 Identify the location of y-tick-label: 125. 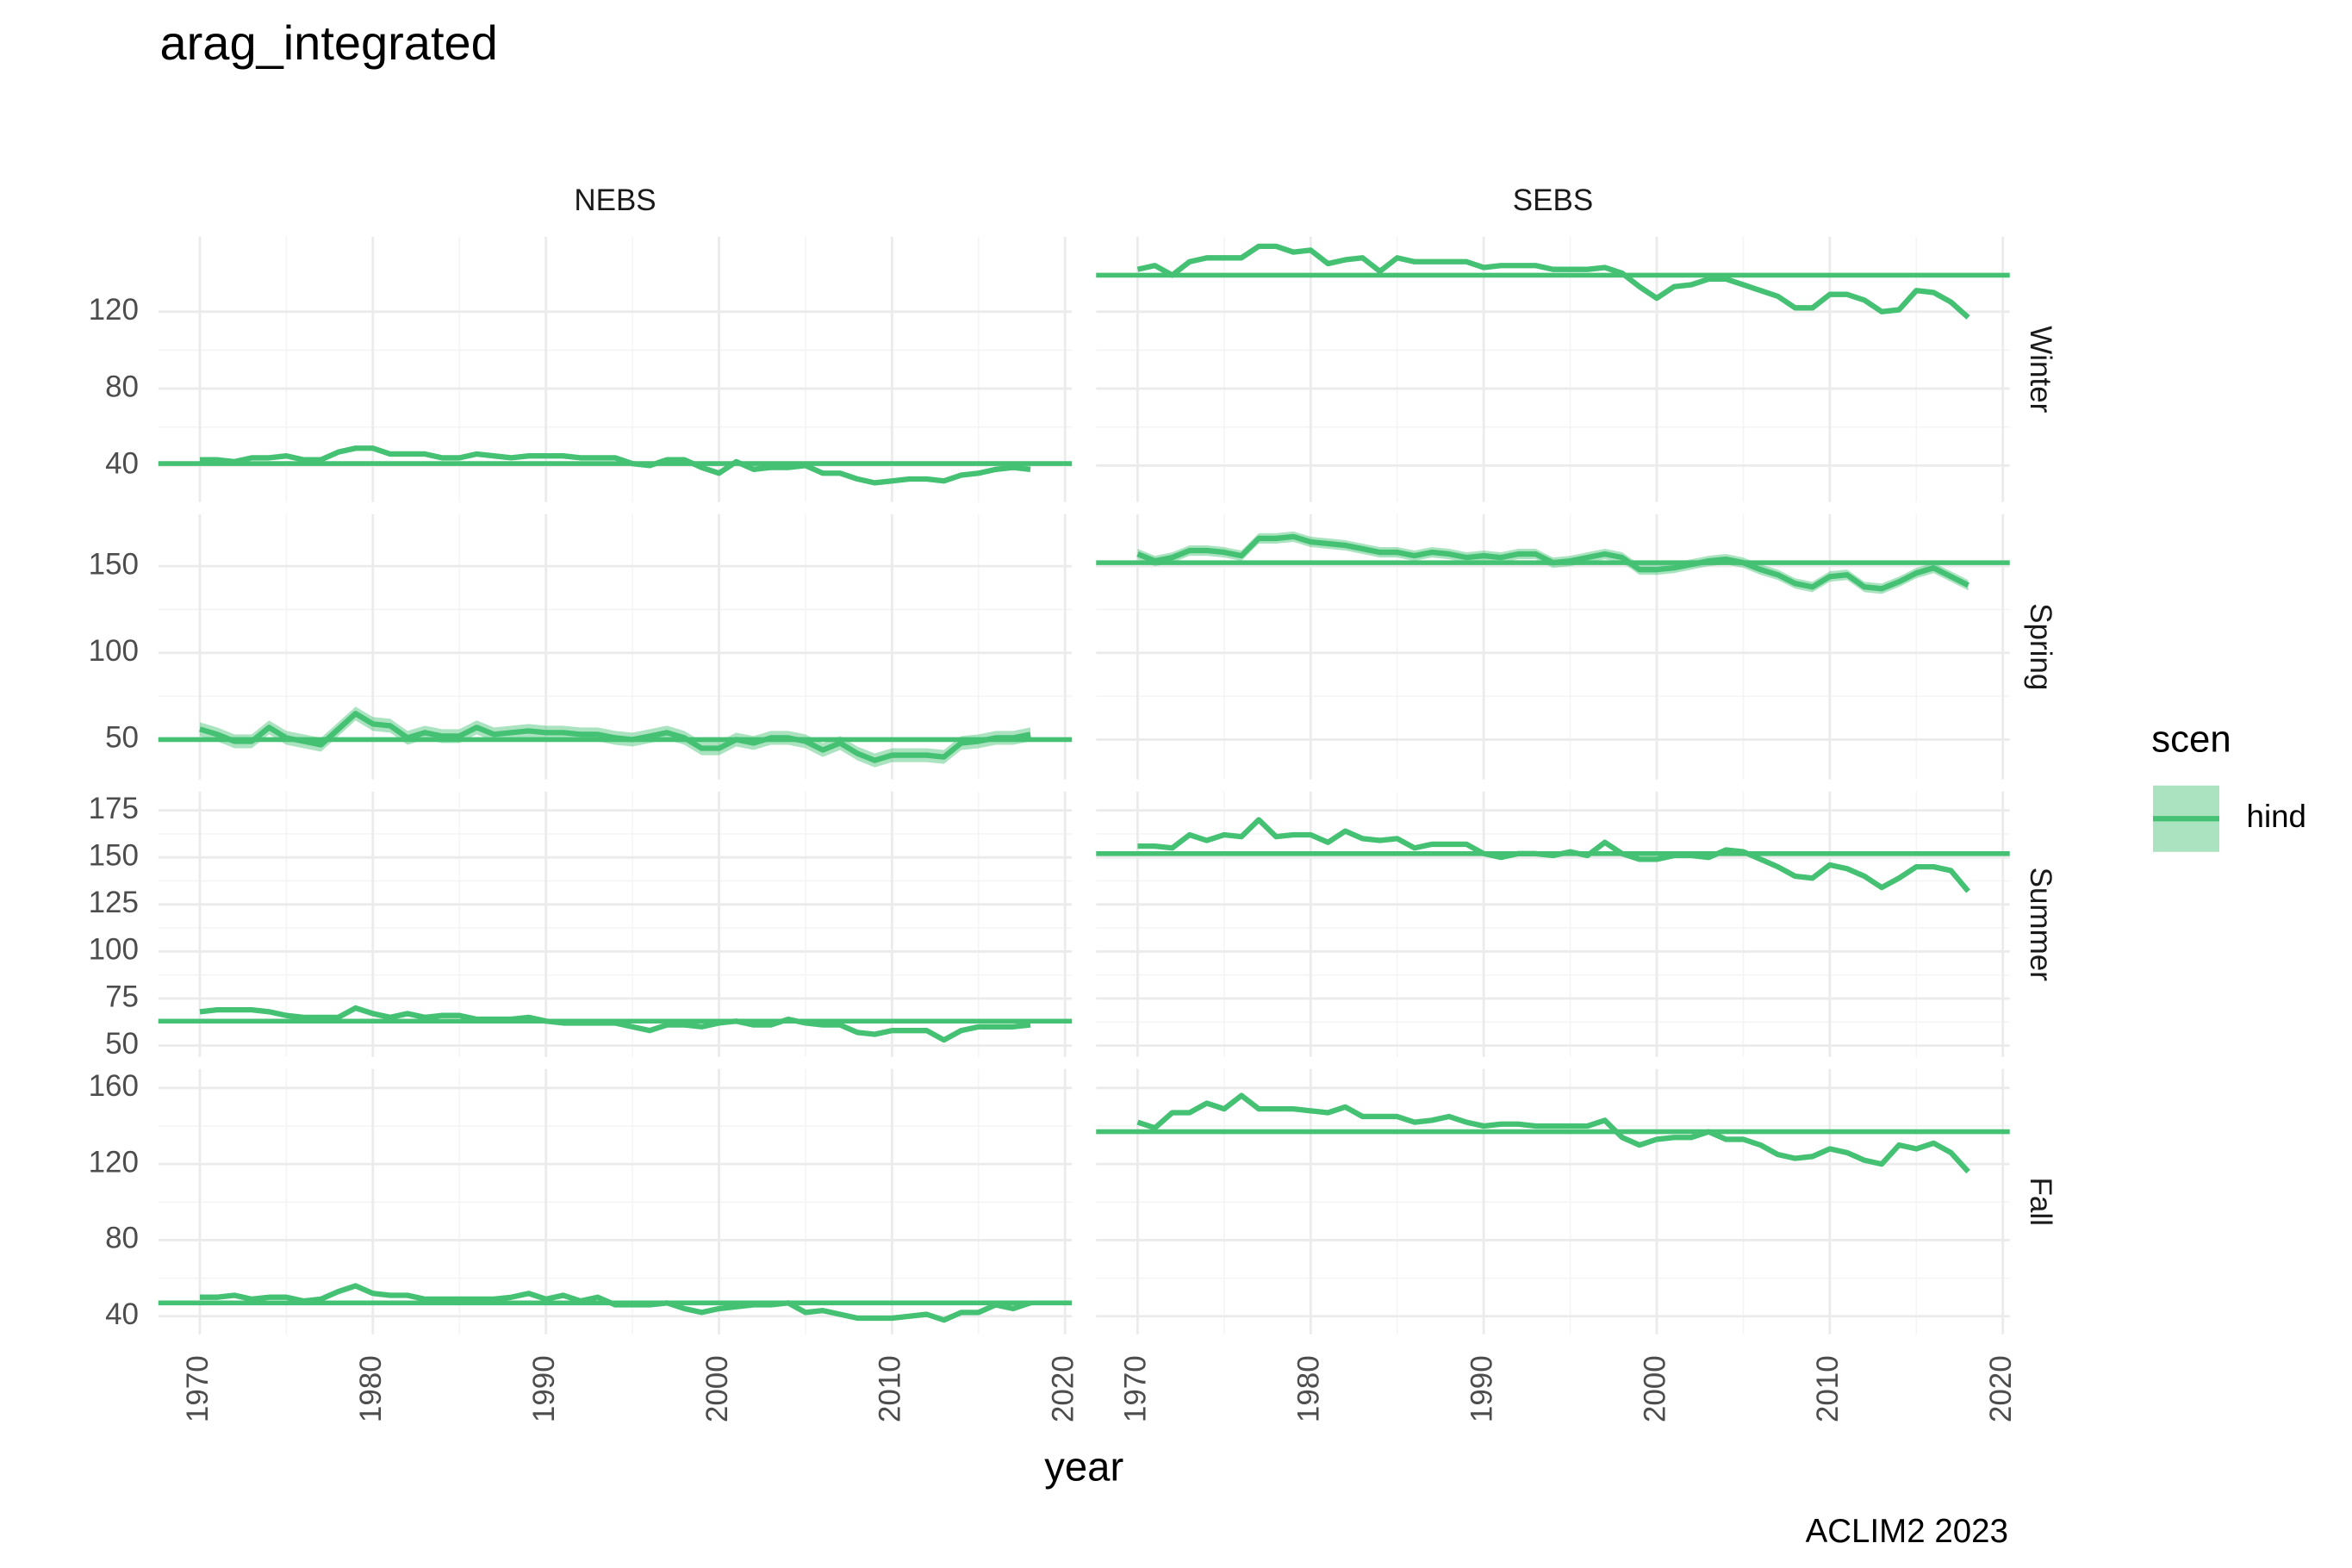
(114, 903).